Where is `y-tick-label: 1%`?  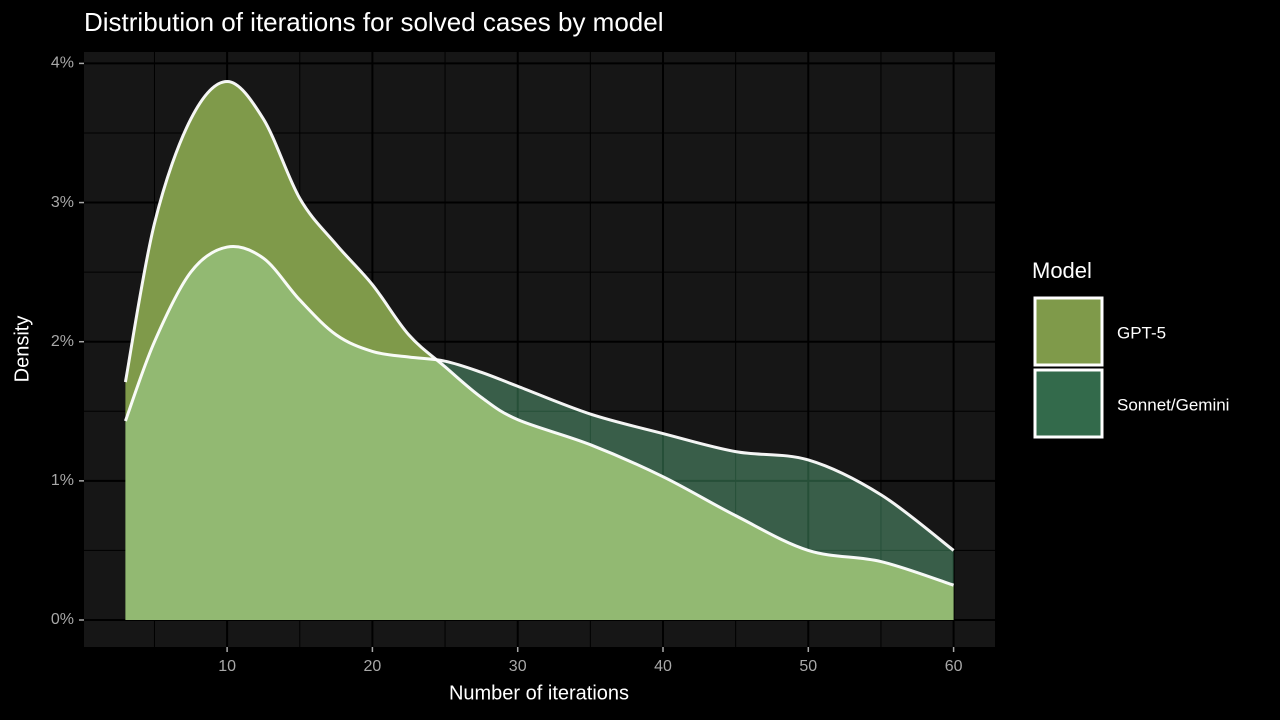 y-tick-label: 1% is located at coordinates (62, 480).